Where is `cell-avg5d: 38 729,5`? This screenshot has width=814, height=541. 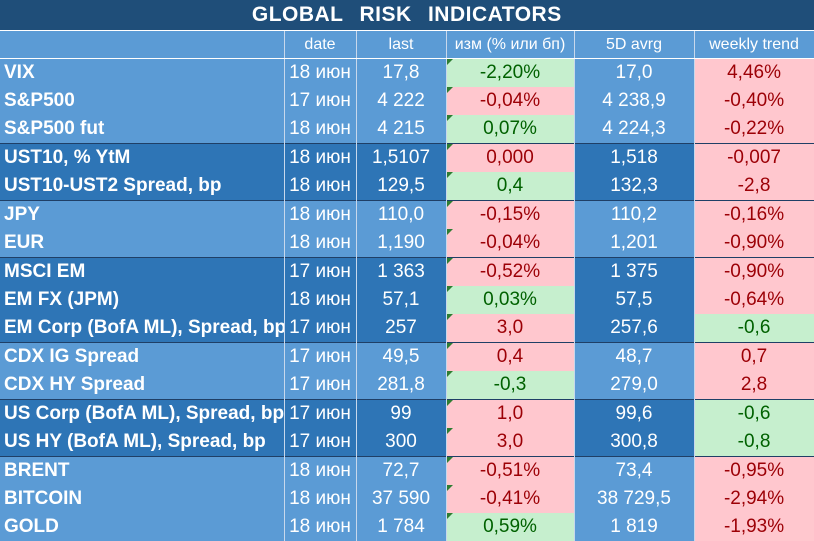
cell-avg5d: 38 729,5 is located at coordinates (634, 498).